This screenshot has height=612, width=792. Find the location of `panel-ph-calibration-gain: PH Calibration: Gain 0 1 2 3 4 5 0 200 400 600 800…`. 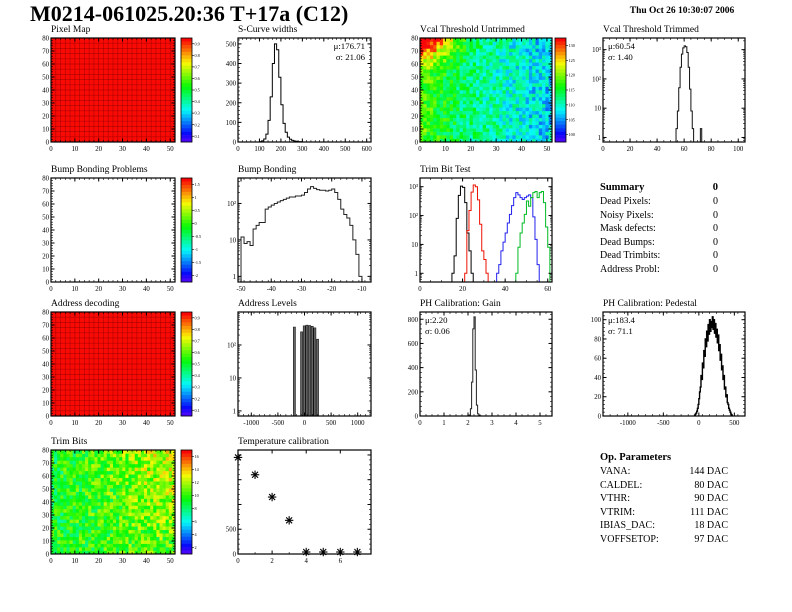

panel-ph-calibration-gain: PH Calibration: Gain 0 1 2 3 4 5 0 200 400 600 800… is located at coordinates (491, 365).